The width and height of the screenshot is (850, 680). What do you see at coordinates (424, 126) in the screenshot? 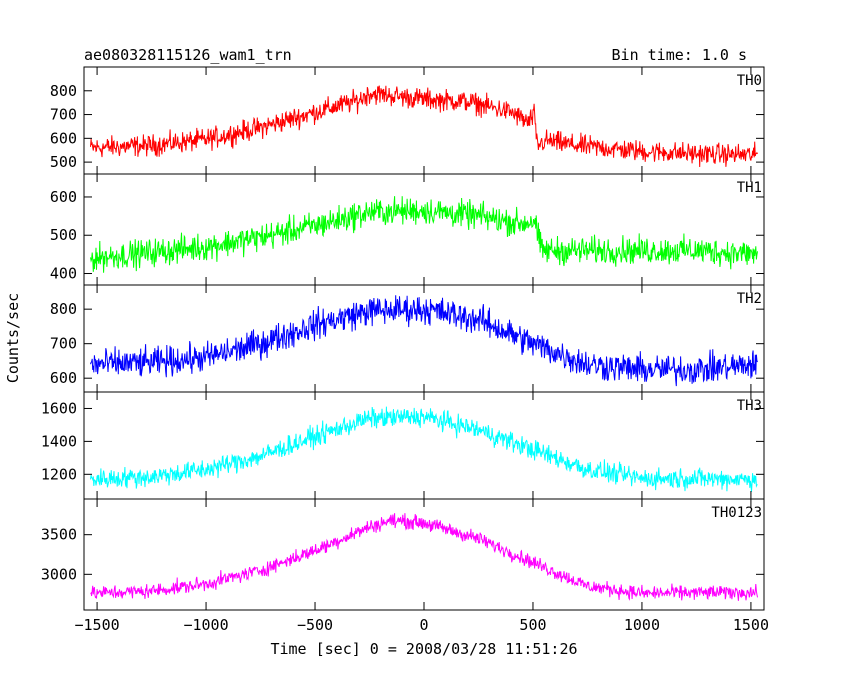
I see `series-line-th0` at bounding box center [424, 126].